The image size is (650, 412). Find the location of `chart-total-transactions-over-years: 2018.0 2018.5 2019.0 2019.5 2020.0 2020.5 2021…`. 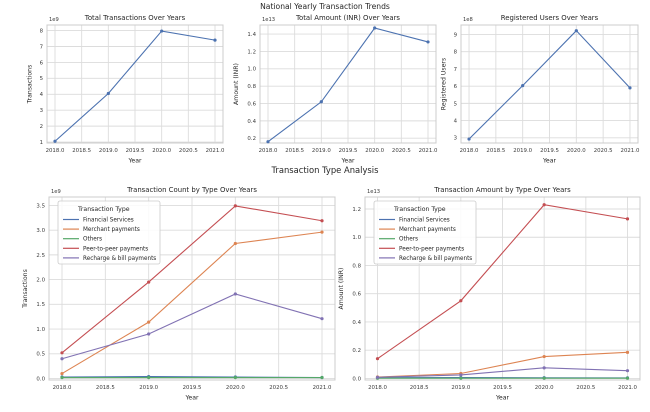

chart-total-transactions-over-years: 2018.0 2018.5 2019.0 2019.5 2020.0 2020.5 2021… is located at coordinates (126, 89).